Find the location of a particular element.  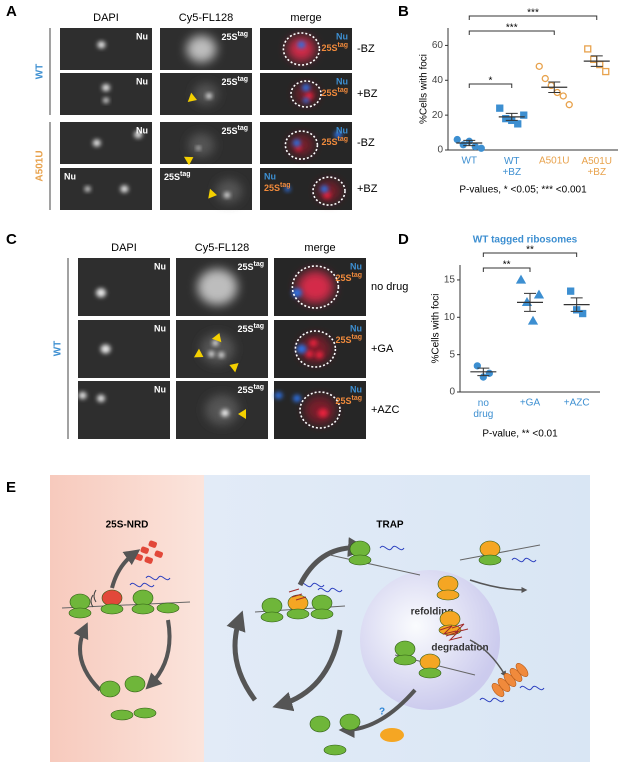

row-label: no drug is located at coordinates (389, 287).